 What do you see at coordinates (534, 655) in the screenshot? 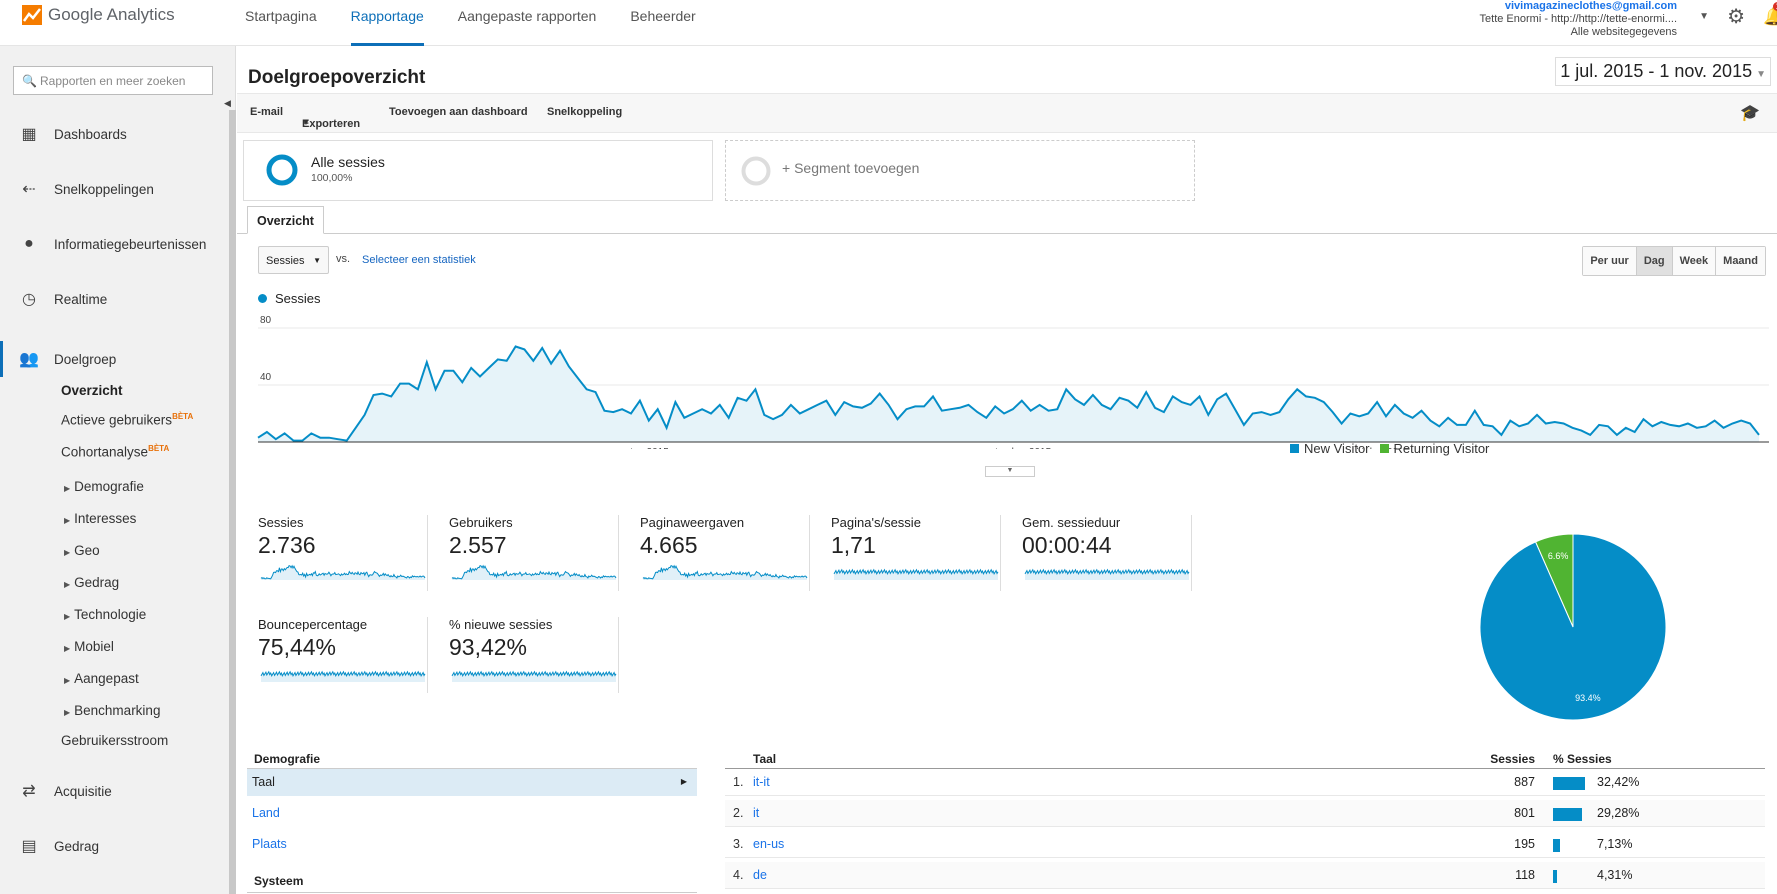
I see `kpi-6: % nieuwe sessies 93,42%` at bounding box center [534, 655].